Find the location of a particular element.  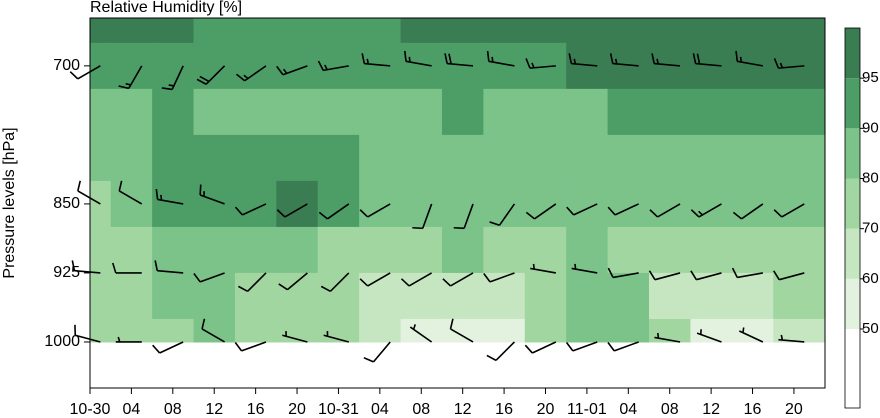

y-tick-label: 700 is located at coordinates (66, 65).